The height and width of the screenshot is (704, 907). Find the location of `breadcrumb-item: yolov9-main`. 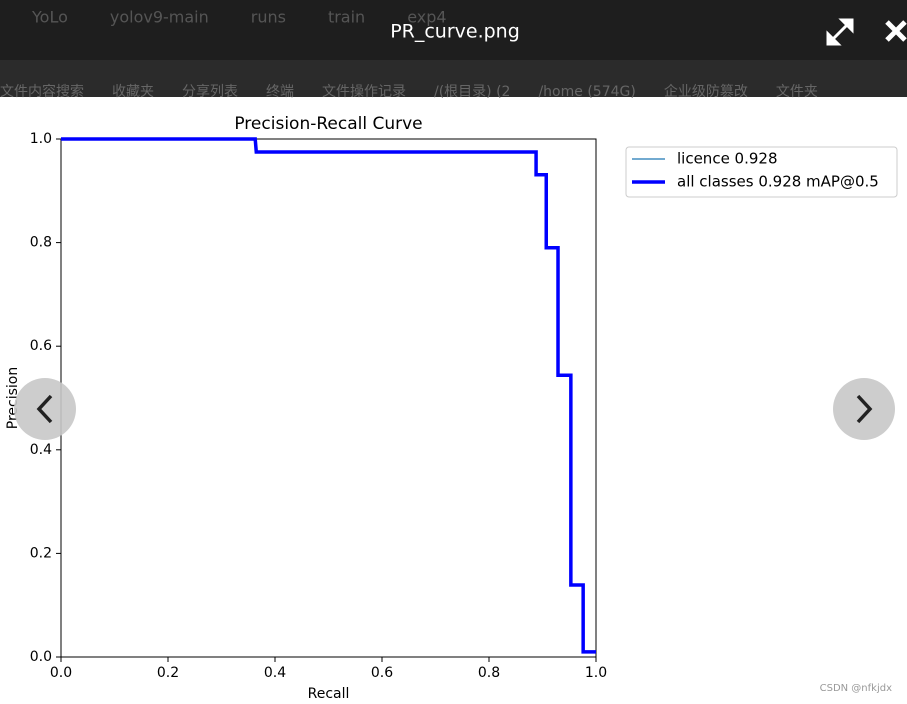

breadcrumb-item: yolov9-main is located at coordinates (159, 17).